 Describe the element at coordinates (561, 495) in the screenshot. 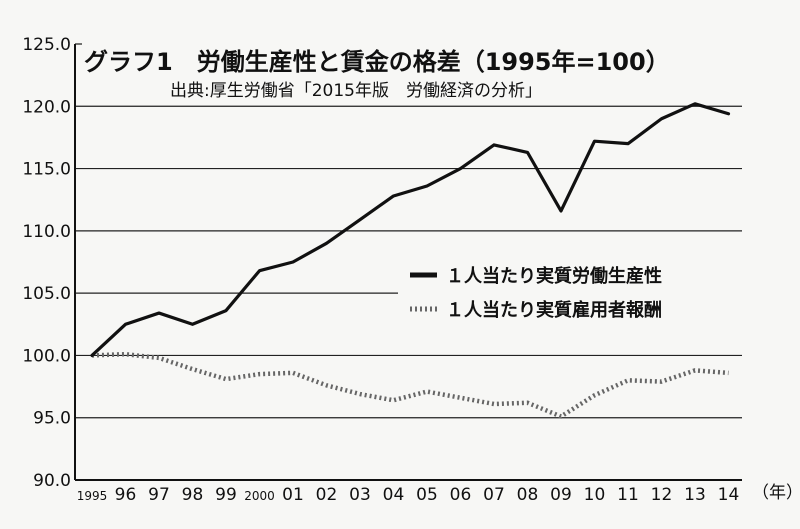

I see `x-tick-label: 09` at that location.